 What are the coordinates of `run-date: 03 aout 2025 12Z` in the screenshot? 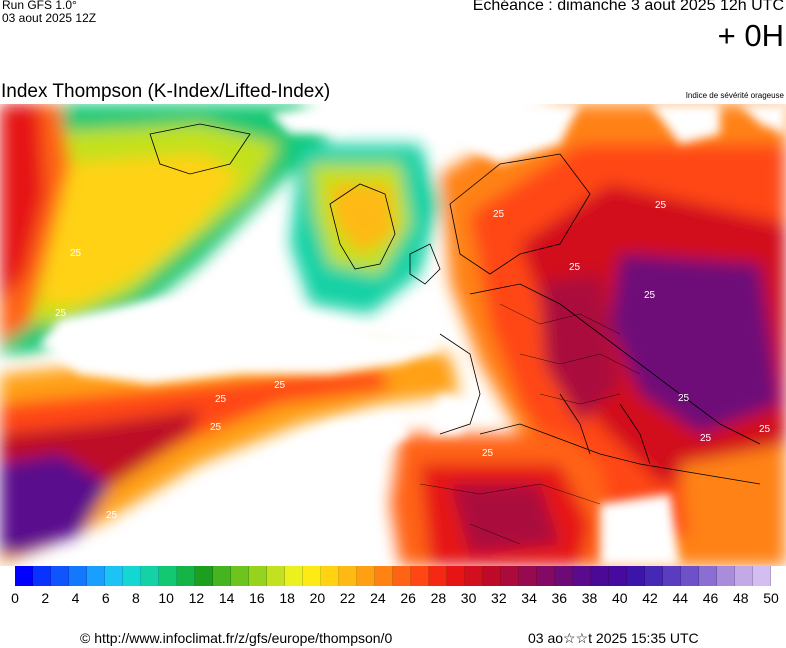 It's located at (49, 18).